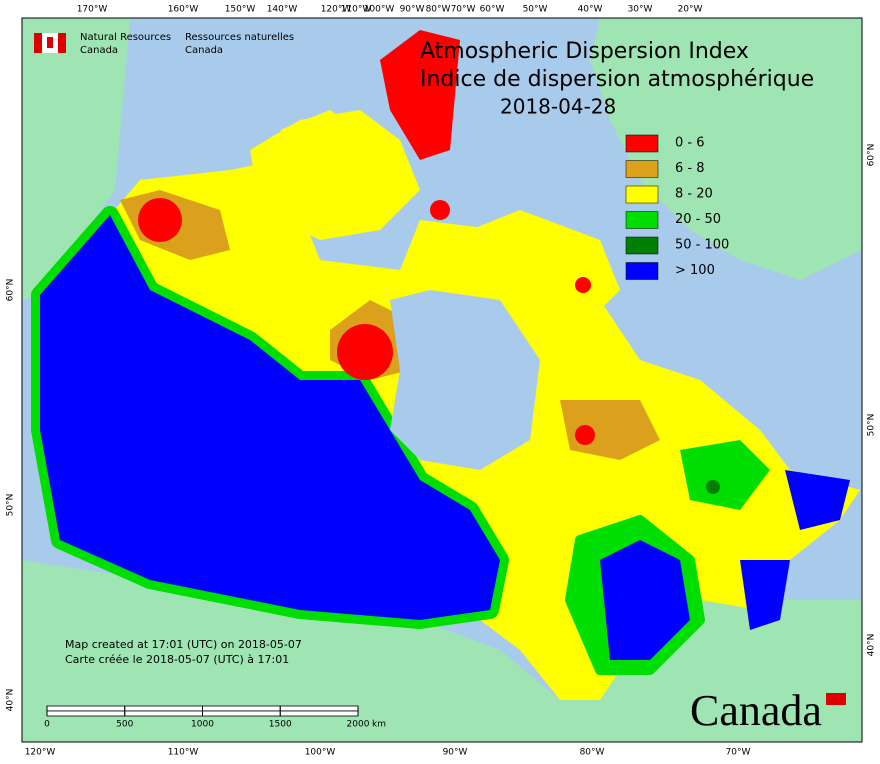  Describe the element at coordinates (177, 659) in the screenshot. I see `note: Carte créée le 2018-05-07 (UTC) à 17:01` at that location.